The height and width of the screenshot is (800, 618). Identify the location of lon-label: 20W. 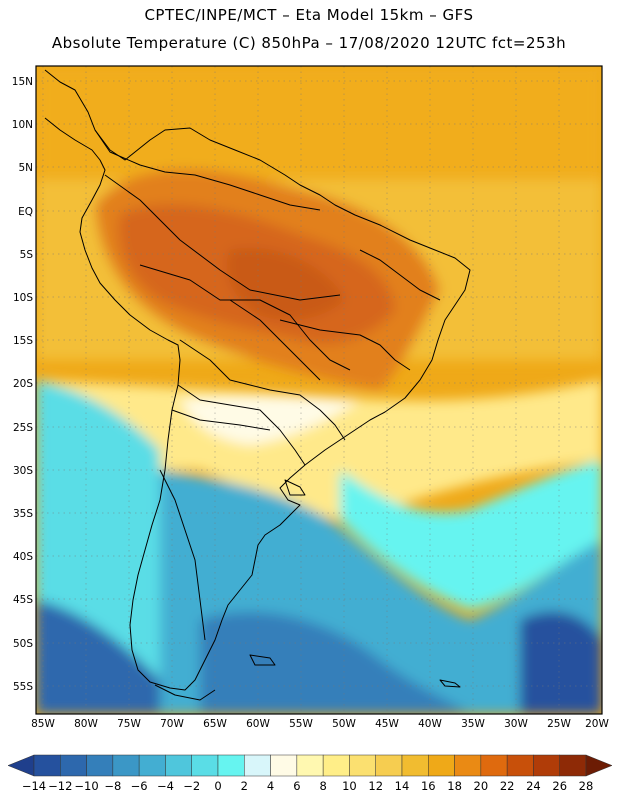
(597, 724).